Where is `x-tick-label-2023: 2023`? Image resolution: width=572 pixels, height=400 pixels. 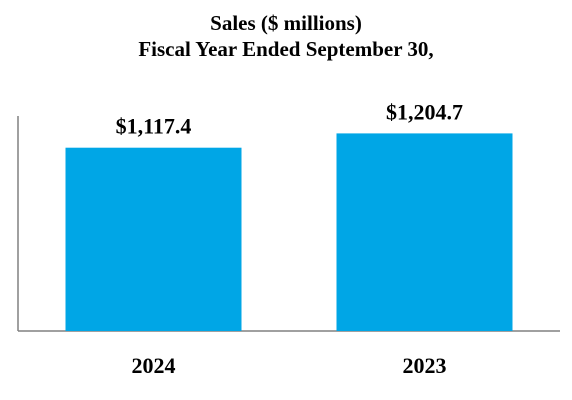
x-tick-label-2023: 2023 is located at coordinates (425, 365).